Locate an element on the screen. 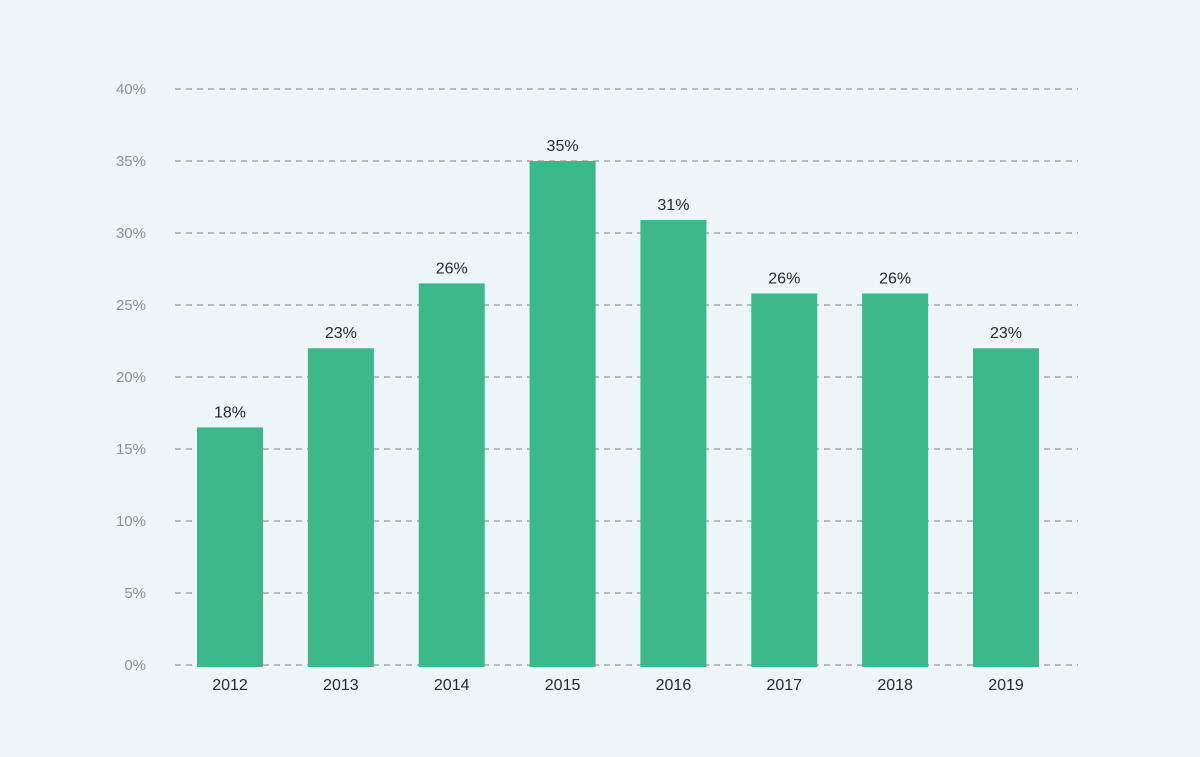  bar-2017 is located at coordinates (784, 480).